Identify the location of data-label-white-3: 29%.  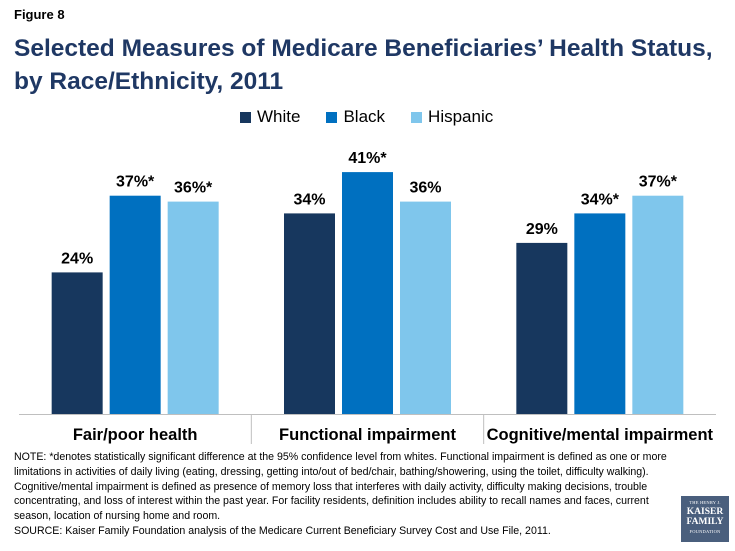
(542, 229).